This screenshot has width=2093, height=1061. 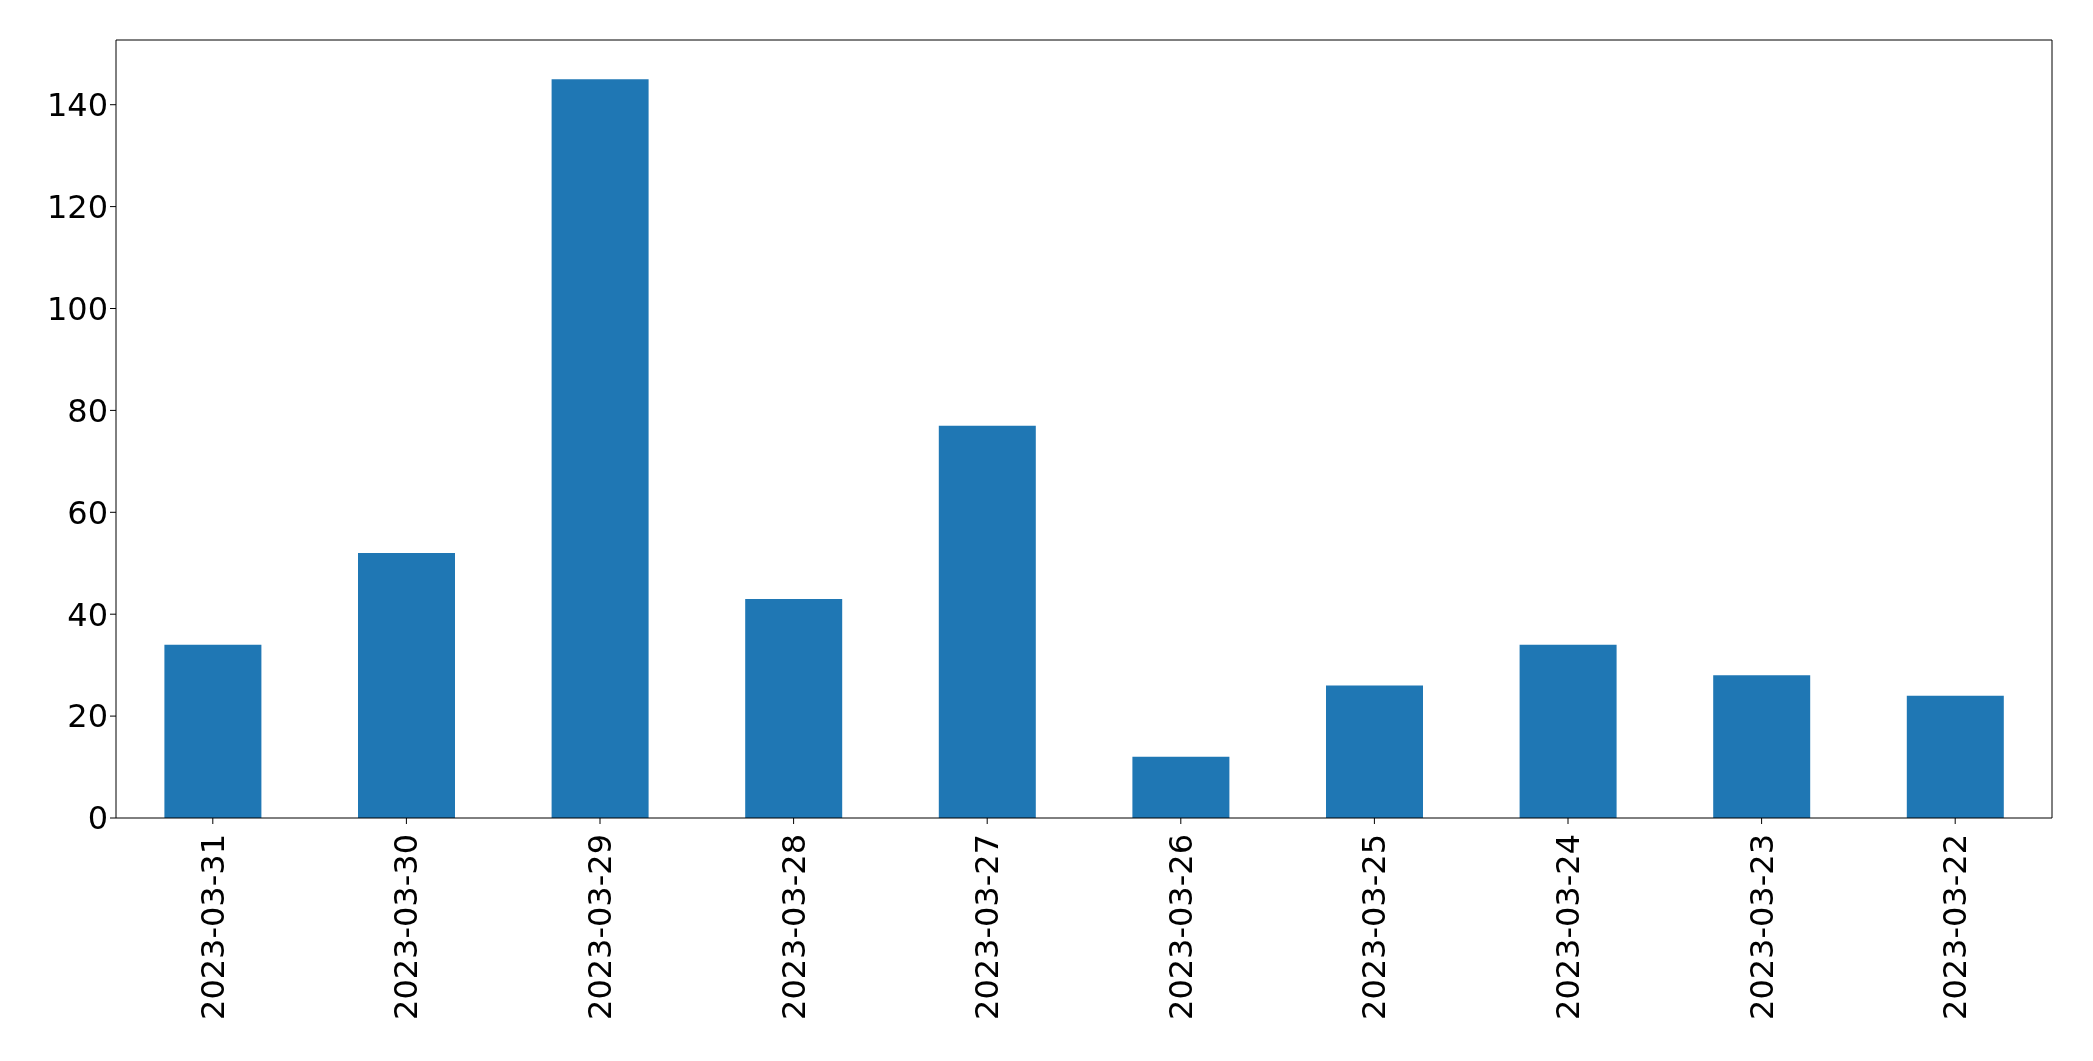 What do you see at coordinates (77, 308) in the screenshot?
I see `y-tick-label: 100` at bounding box center [77, 308].